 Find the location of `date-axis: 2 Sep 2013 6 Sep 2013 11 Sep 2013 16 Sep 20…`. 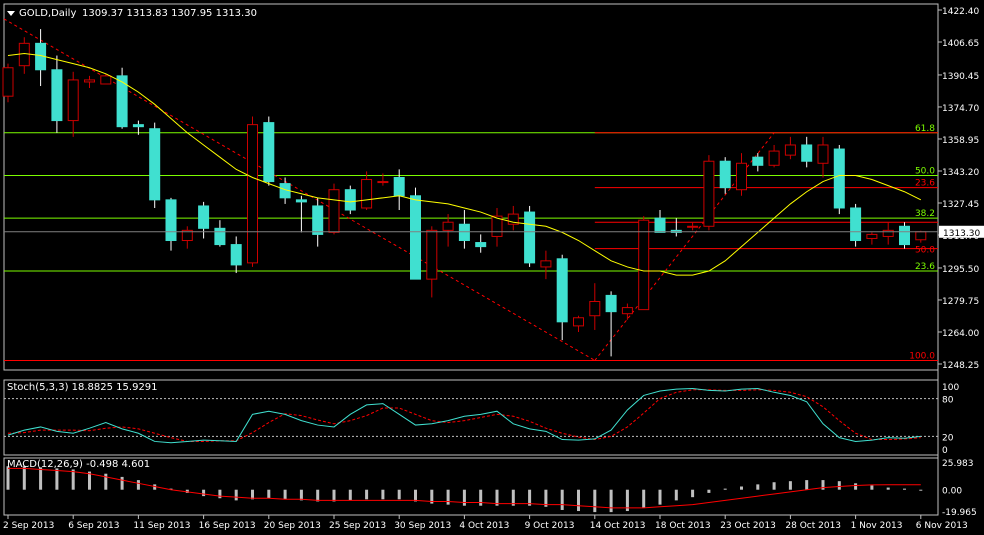

date-axis: 2 Sep 2013 6 Sep 2013 11 Sep 2013 16 Sep 20… is located at coordinates (485, 523).